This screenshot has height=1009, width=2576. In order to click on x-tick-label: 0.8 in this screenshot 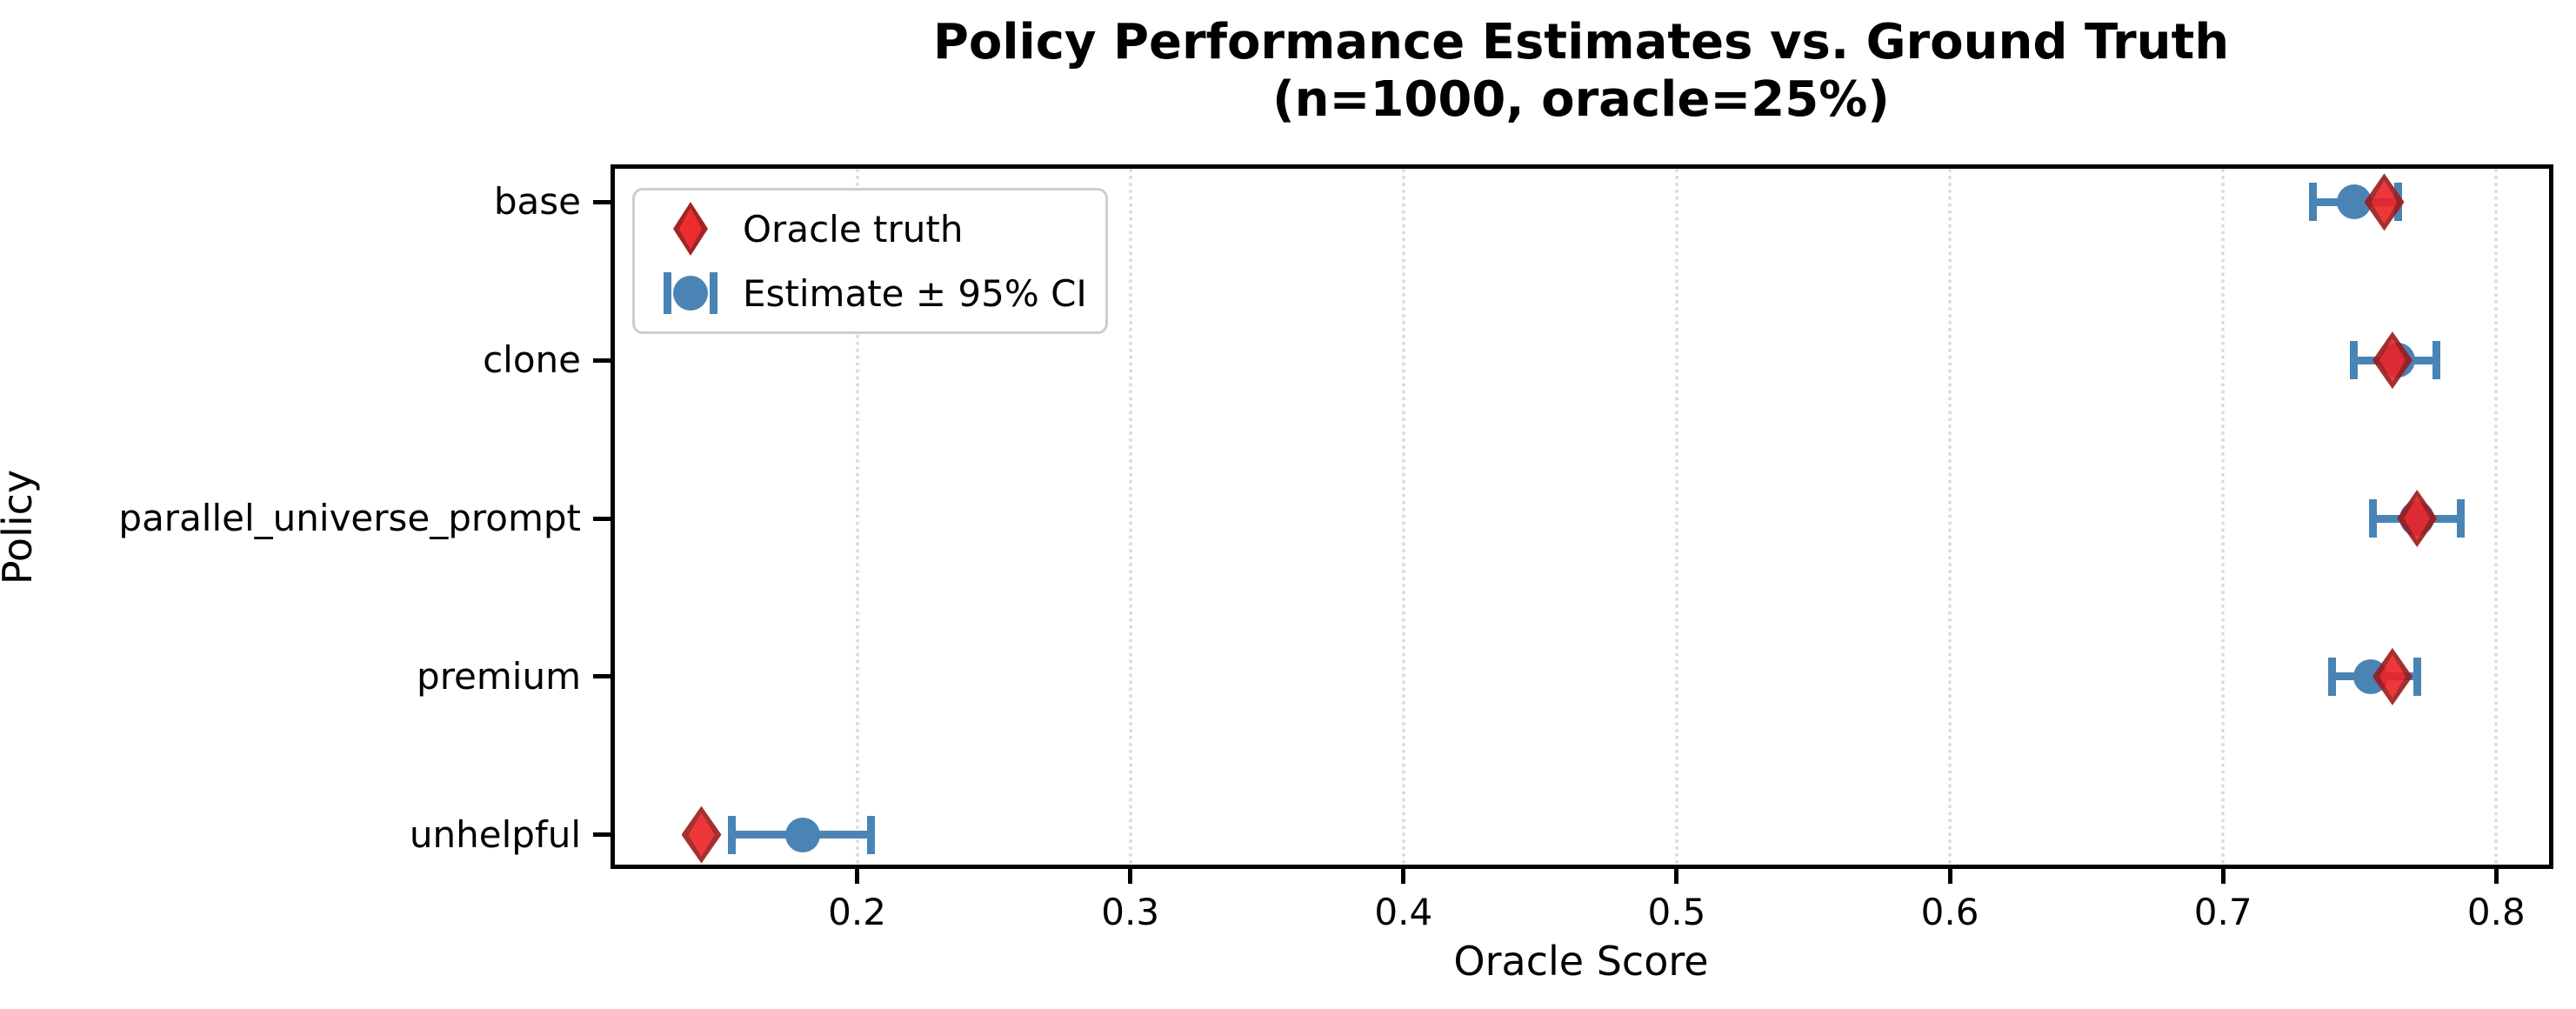, I will do `click(2496, 912)`.